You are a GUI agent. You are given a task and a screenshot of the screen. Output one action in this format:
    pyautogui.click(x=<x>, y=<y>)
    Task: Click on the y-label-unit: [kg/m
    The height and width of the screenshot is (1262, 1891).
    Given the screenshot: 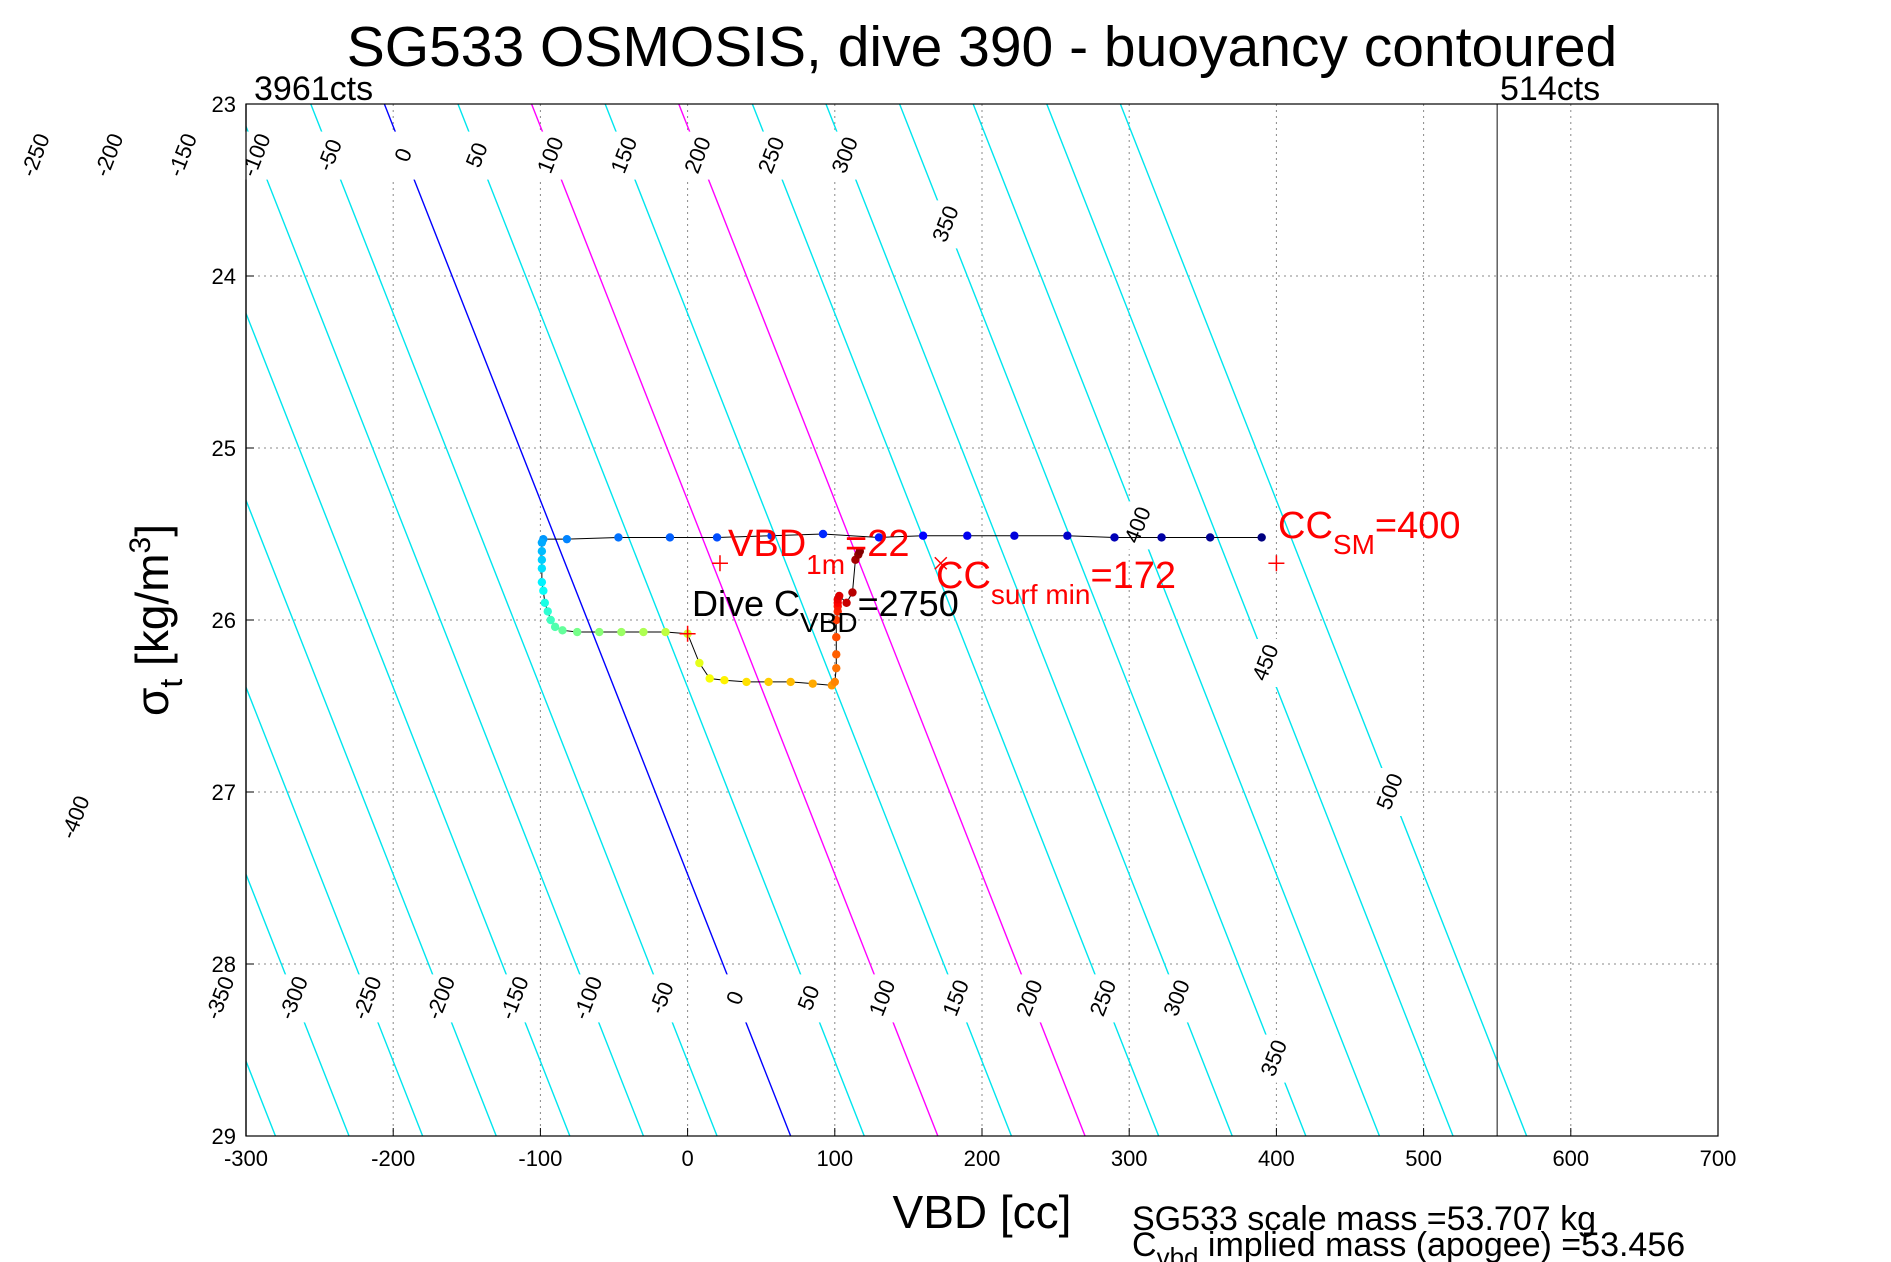 What is the action you would take?
    pyautogui.click(x=152, y=609)
    